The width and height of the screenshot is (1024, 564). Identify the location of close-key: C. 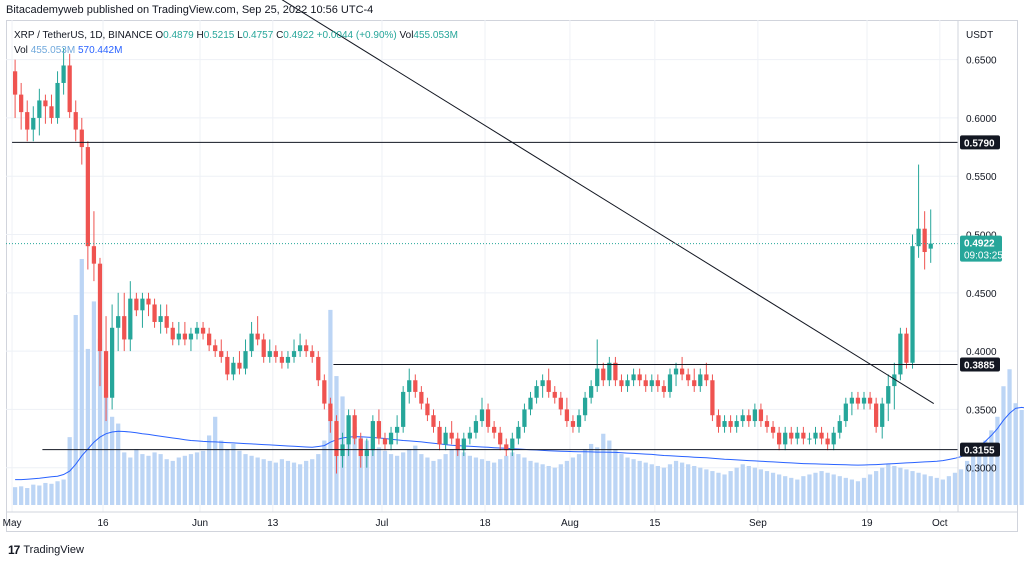
(280, 35).